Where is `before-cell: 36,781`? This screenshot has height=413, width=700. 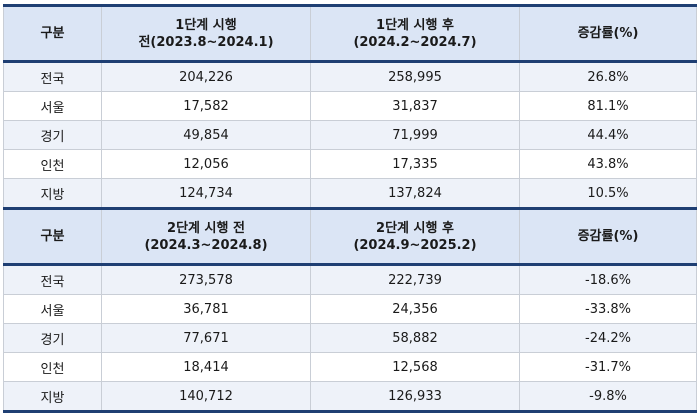 before-cell: 36,781 is located at coordinates (206, 309).